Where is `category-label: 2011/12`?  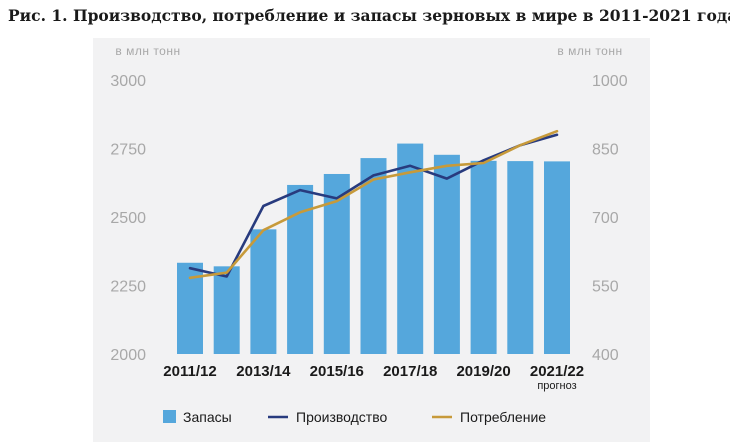 category-label: 2011/12 is located at coordinates (189, 371).